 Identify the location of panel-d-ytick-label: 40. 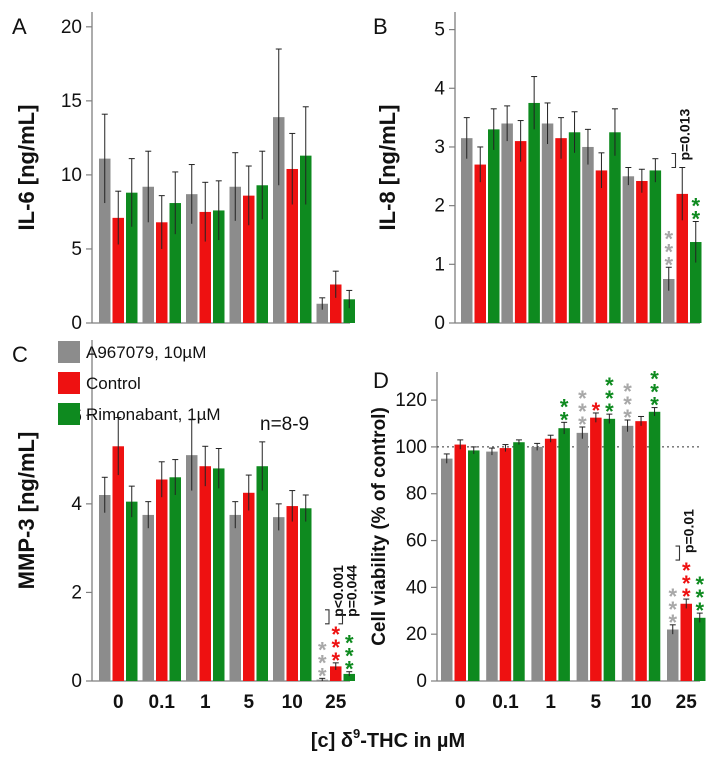
(416, 587).